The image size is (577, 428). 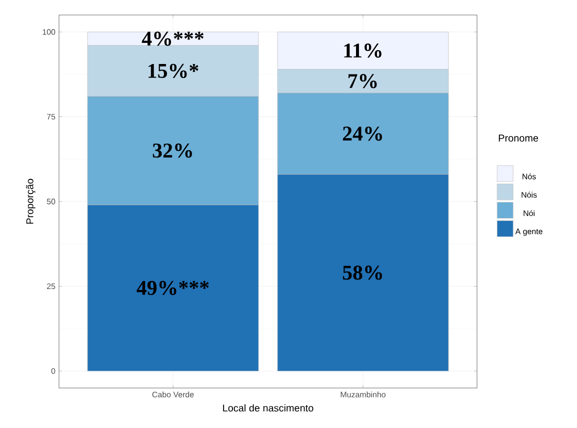 I want to click on data-label: 49%***, so click(x=172, y=288).